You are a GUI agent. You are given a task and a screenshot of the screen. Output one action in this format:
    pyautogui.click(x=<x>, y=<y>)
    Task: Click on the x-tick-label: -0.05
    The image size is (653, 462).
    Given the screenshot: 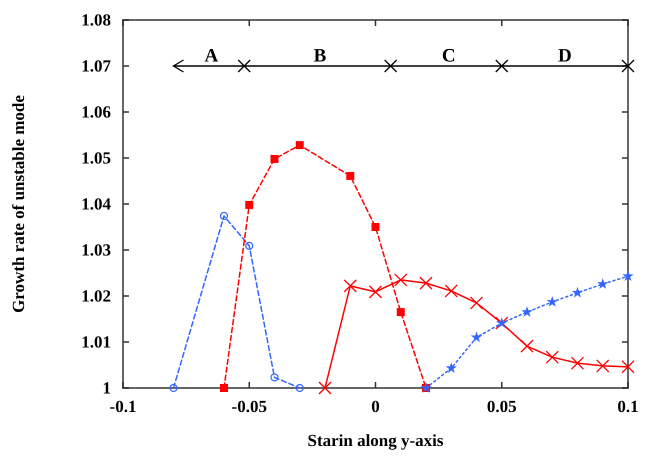 What is the action you would take?
    pyautogui.click(x=249, y=406)
    